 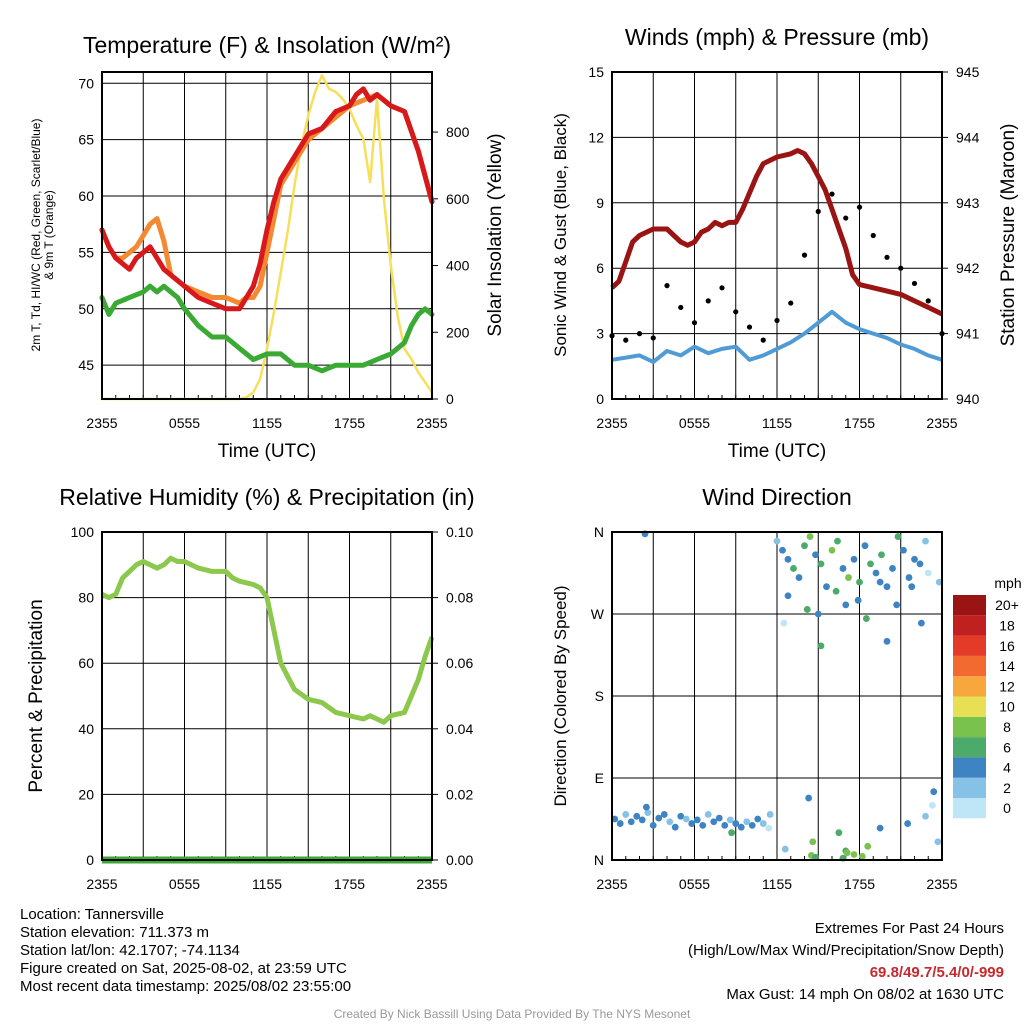 I want to click on y-tick-label: 100, so click(x=83, y=532).